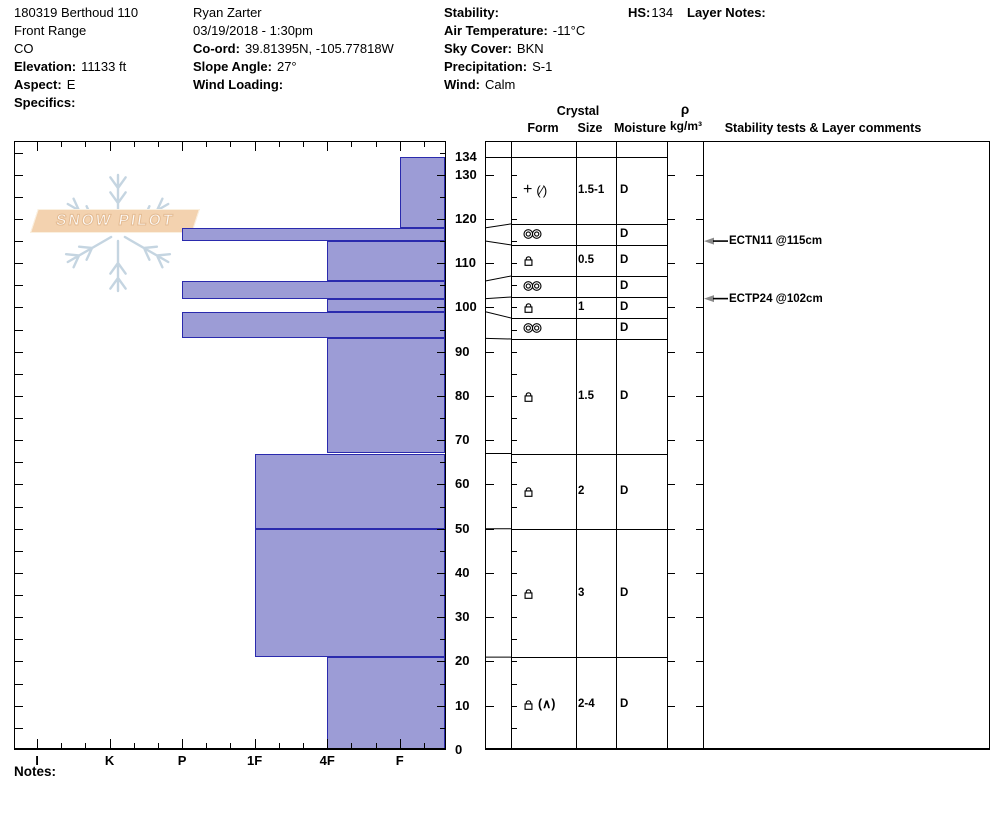 The height and width of the screenshot is (840, 994). I want to click on stability-test-annotation: ECTN11 @115cm, so click(776, 241).